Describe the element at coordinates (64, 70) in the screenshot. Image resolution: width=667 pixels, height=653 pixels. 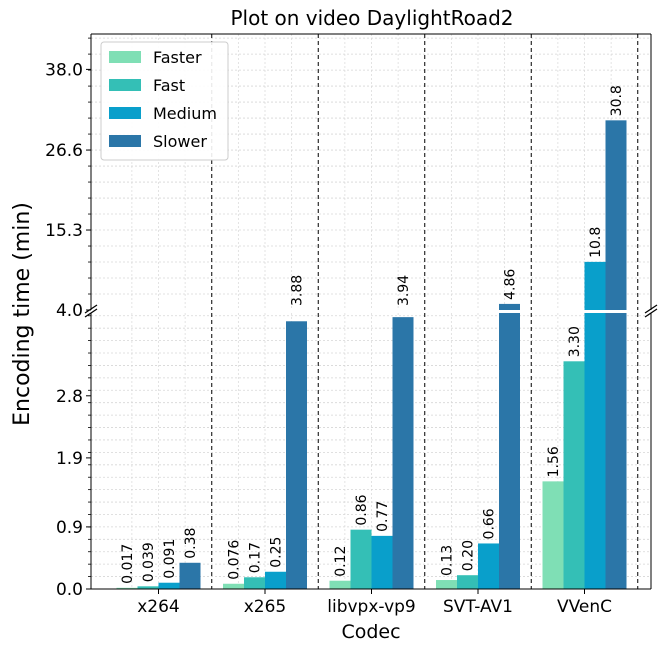
I see `y-tick-label: 38.0` at that location.